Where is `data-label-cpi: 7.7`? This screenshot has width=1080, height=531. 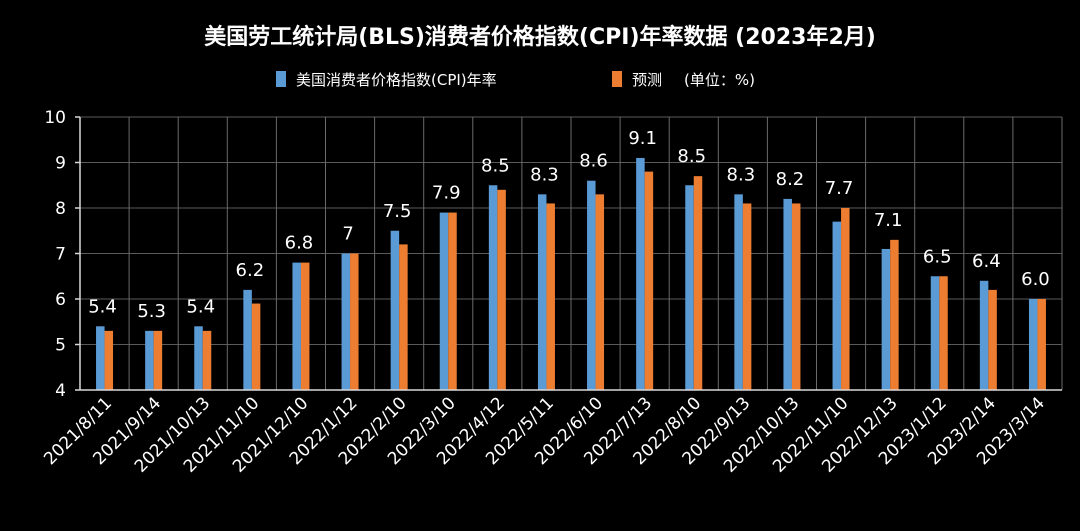
data-label-cpi: 7.7 is located at coordinates (839, 188).